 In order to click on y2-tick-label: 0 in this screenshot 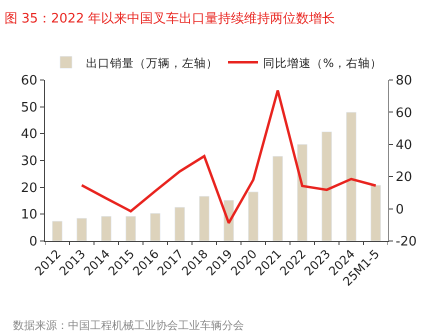, I will do `click(400, 210)`.